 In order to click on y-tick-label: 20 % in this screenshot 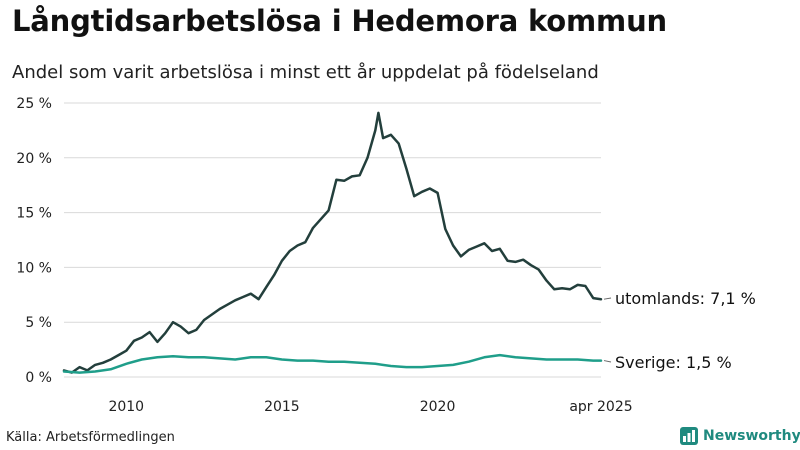, I will do `click(34, 159)`.